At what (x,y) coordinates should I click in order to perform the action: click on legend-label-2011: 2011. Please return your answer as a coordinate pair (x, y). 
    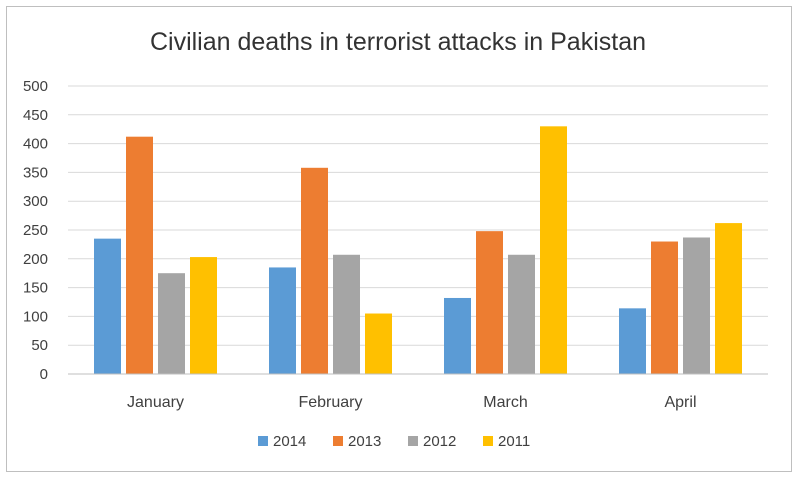
    Looking at the image, I should click on (514, 441).